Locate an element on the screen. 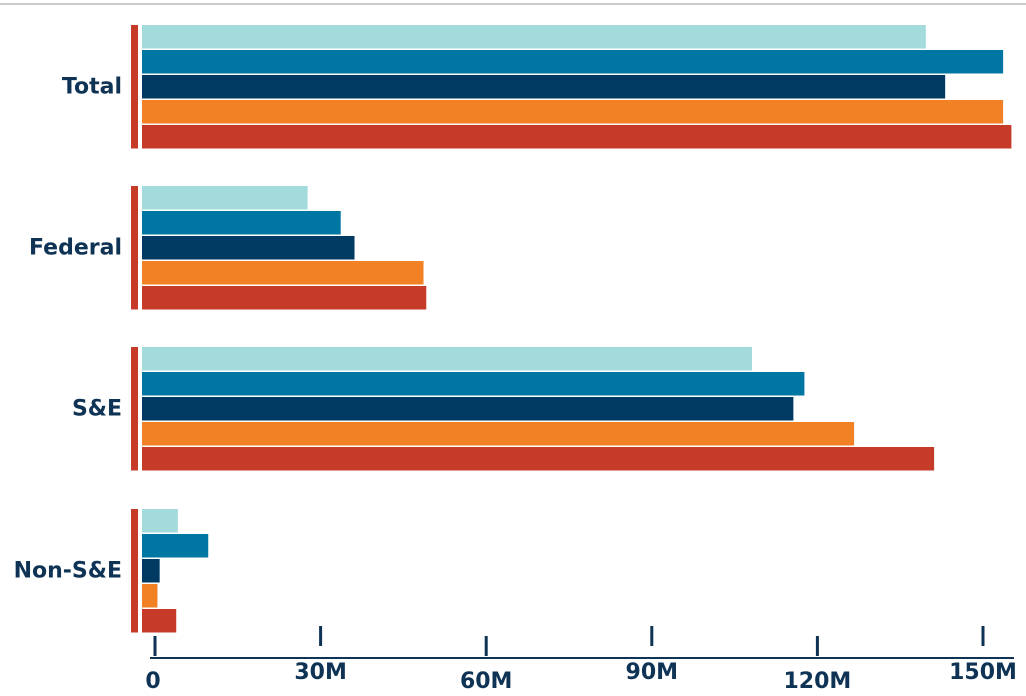  category-labels: Total Federal S&E Non-S&E is located at coordinates (68, 328).